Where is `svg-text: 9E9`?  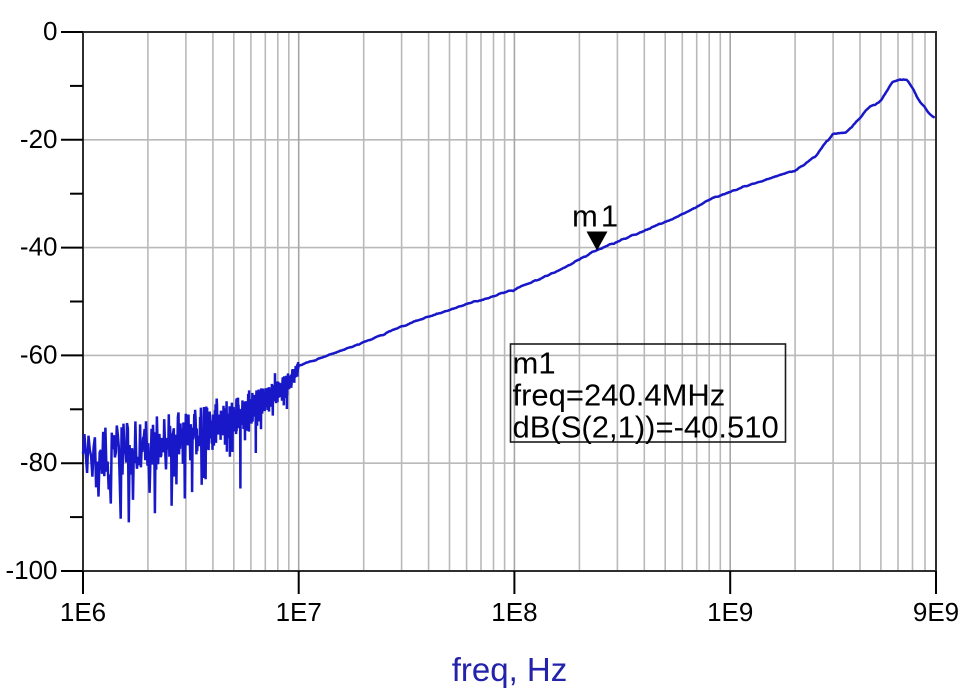
svg-text: 9E9 is located at coordinates (936, 612).